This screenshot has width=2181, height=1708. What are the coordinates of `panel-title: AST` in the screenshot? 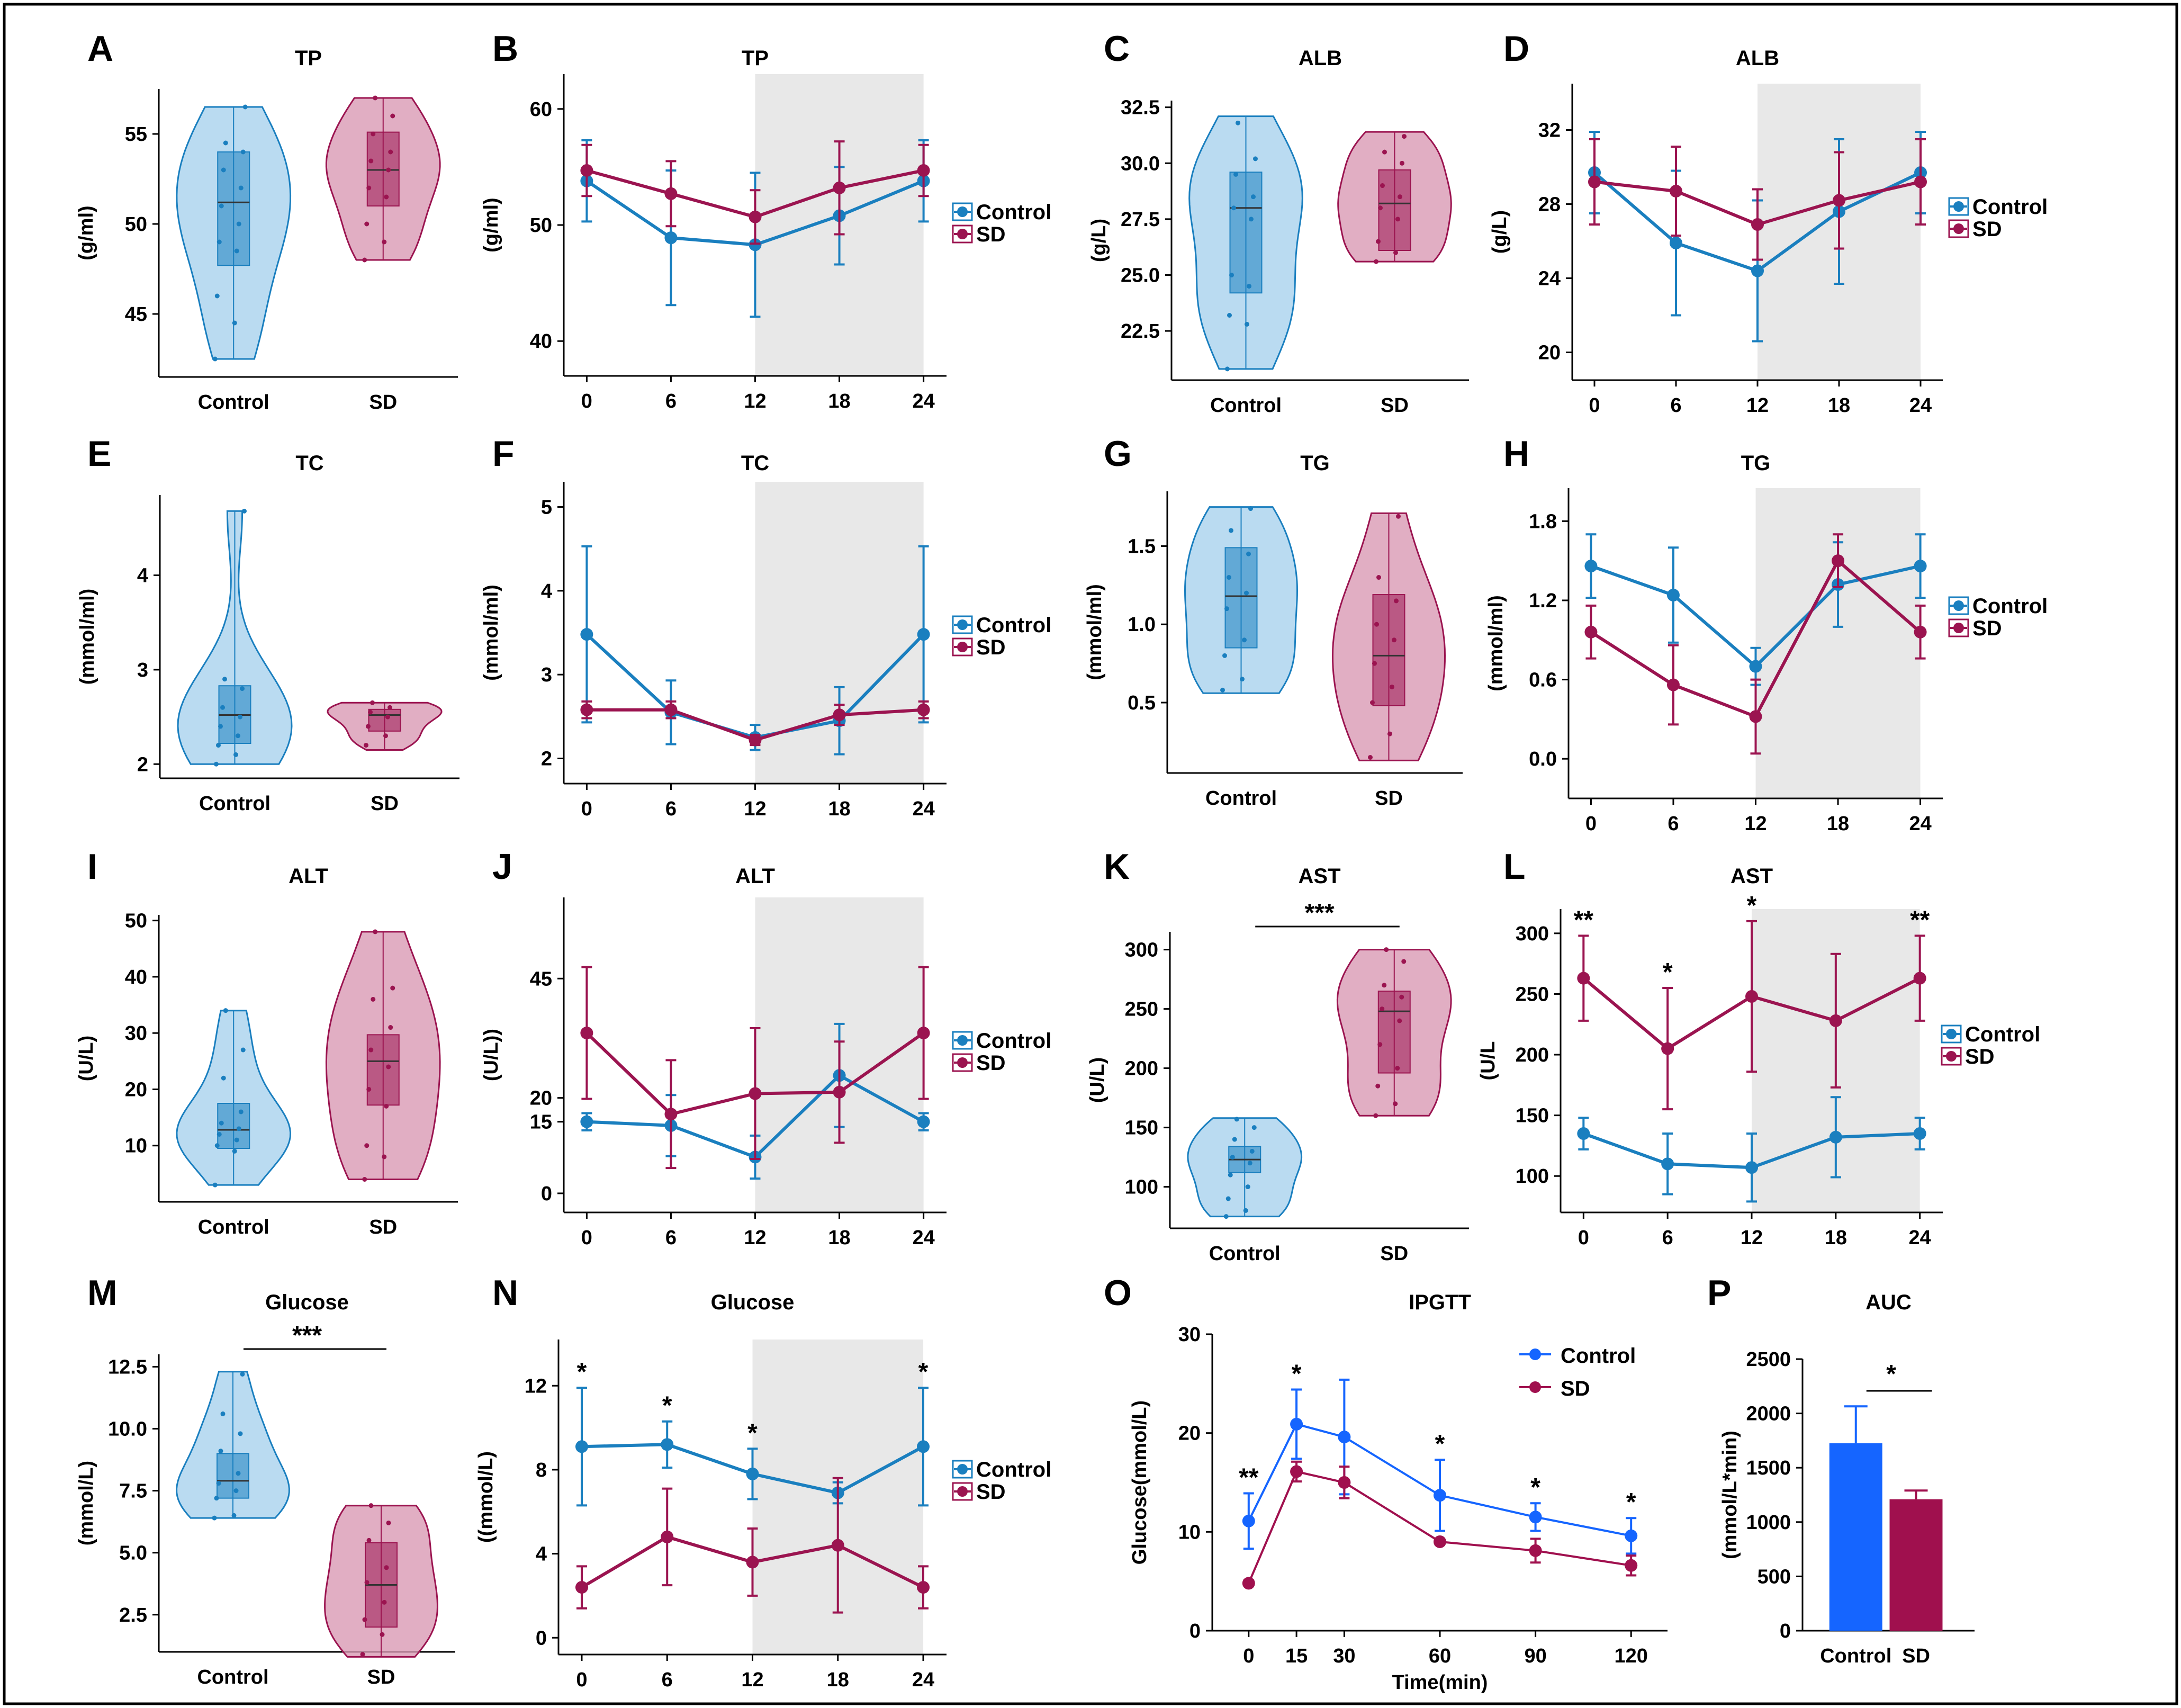 It's located at (1320, 876).